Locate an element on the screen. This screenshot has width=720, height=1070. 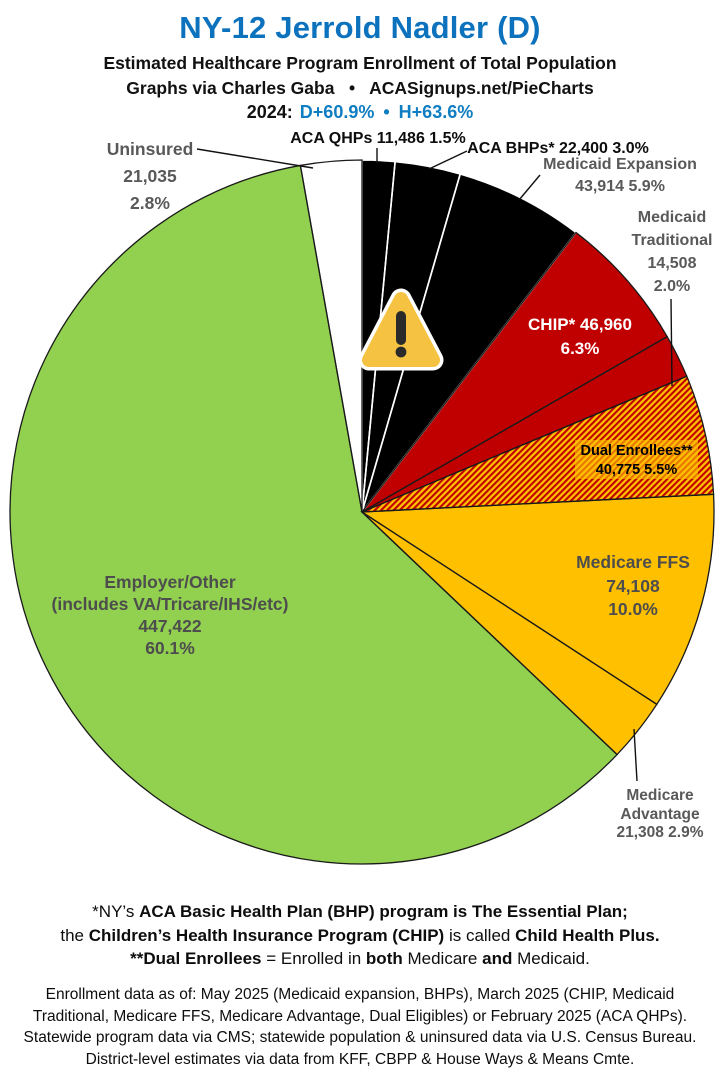
year-label: 2024: is located at coordinates (269, 112).